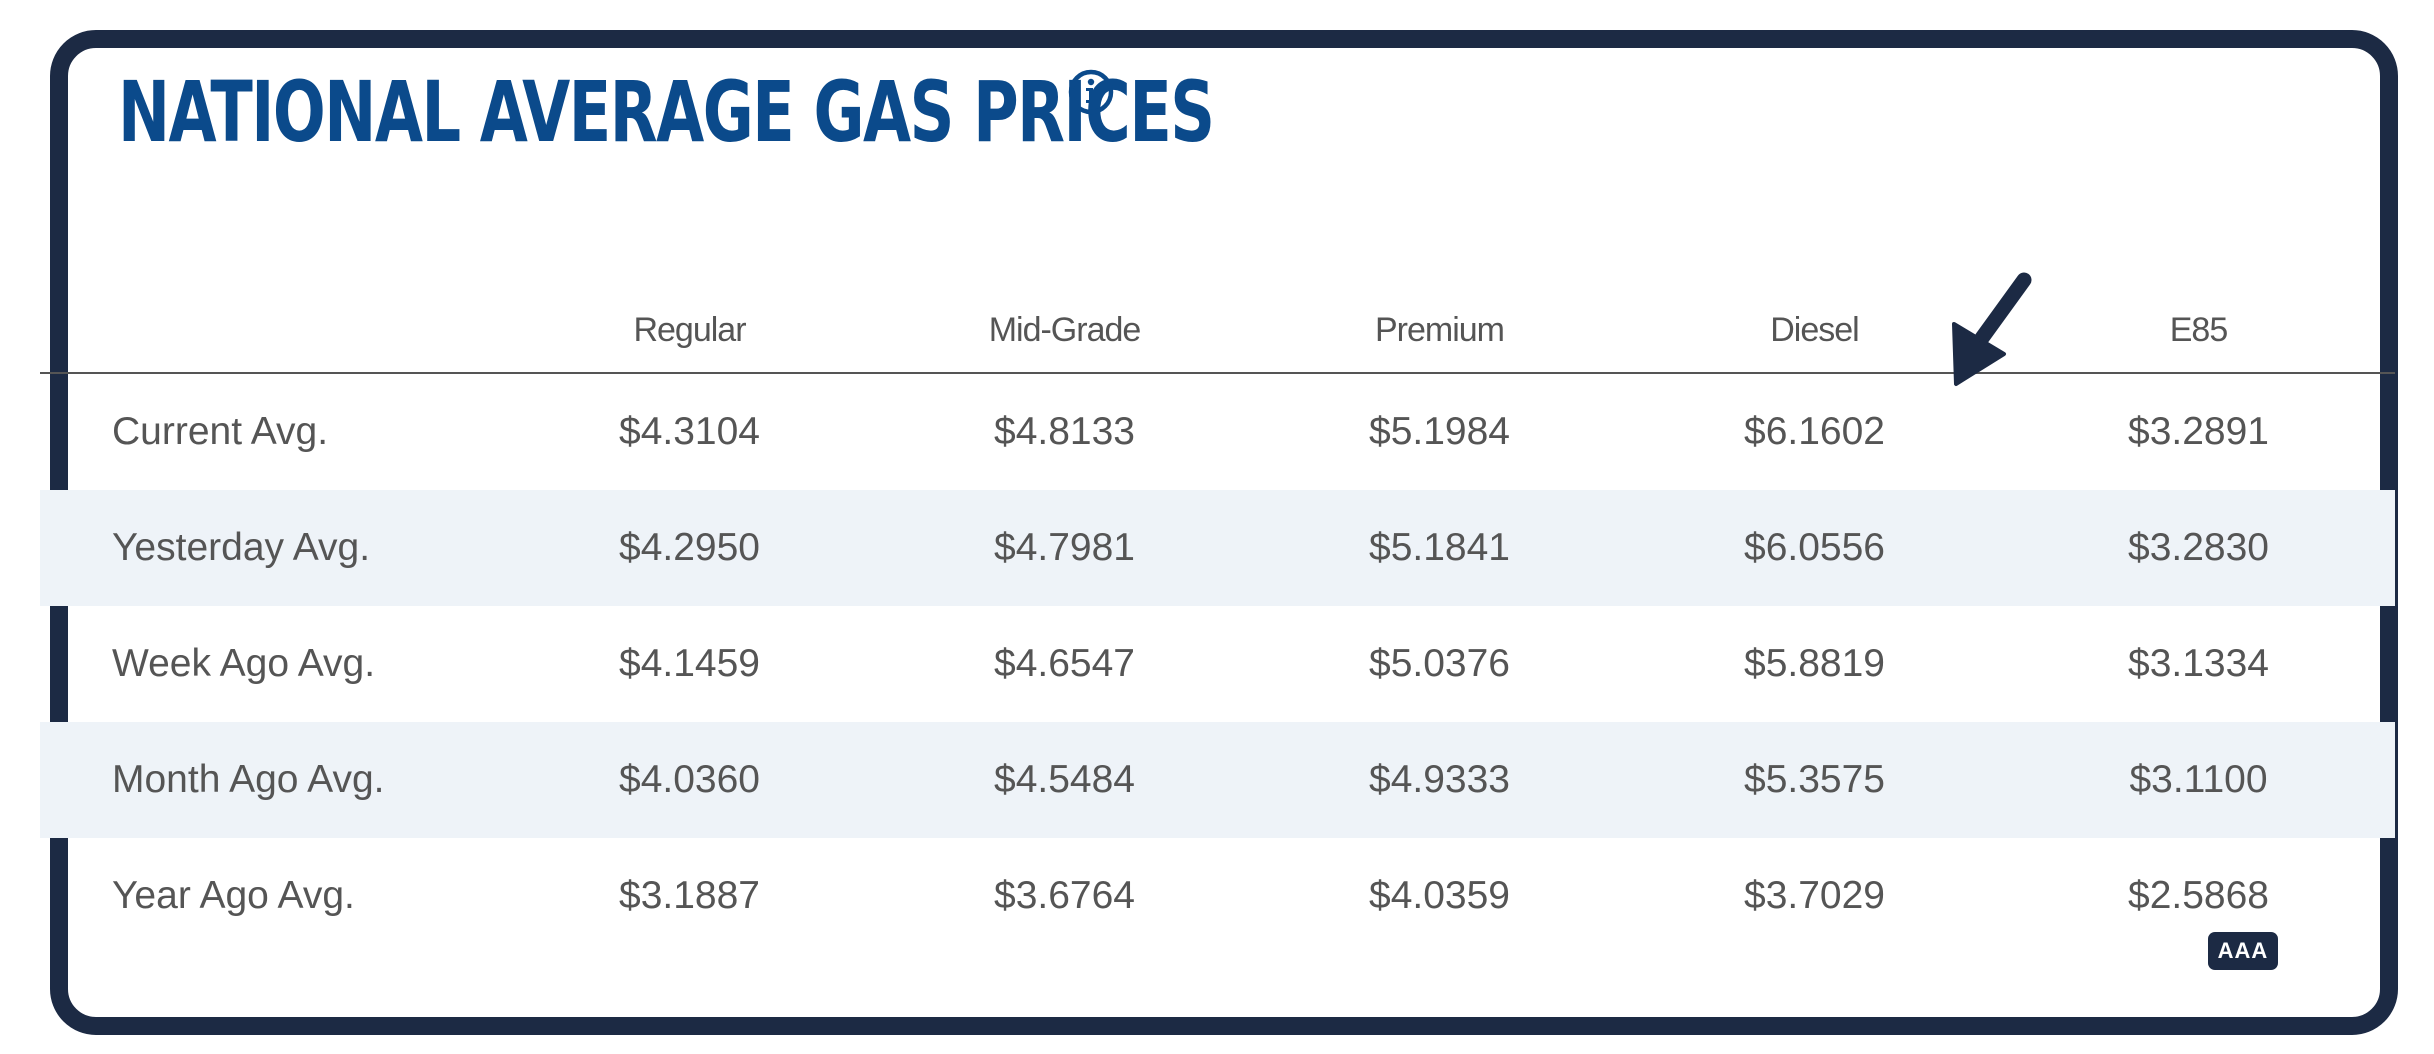 This screenshot has width=2434, height=1054. I want to click on header-premium: Premium, so click(1439, 312).